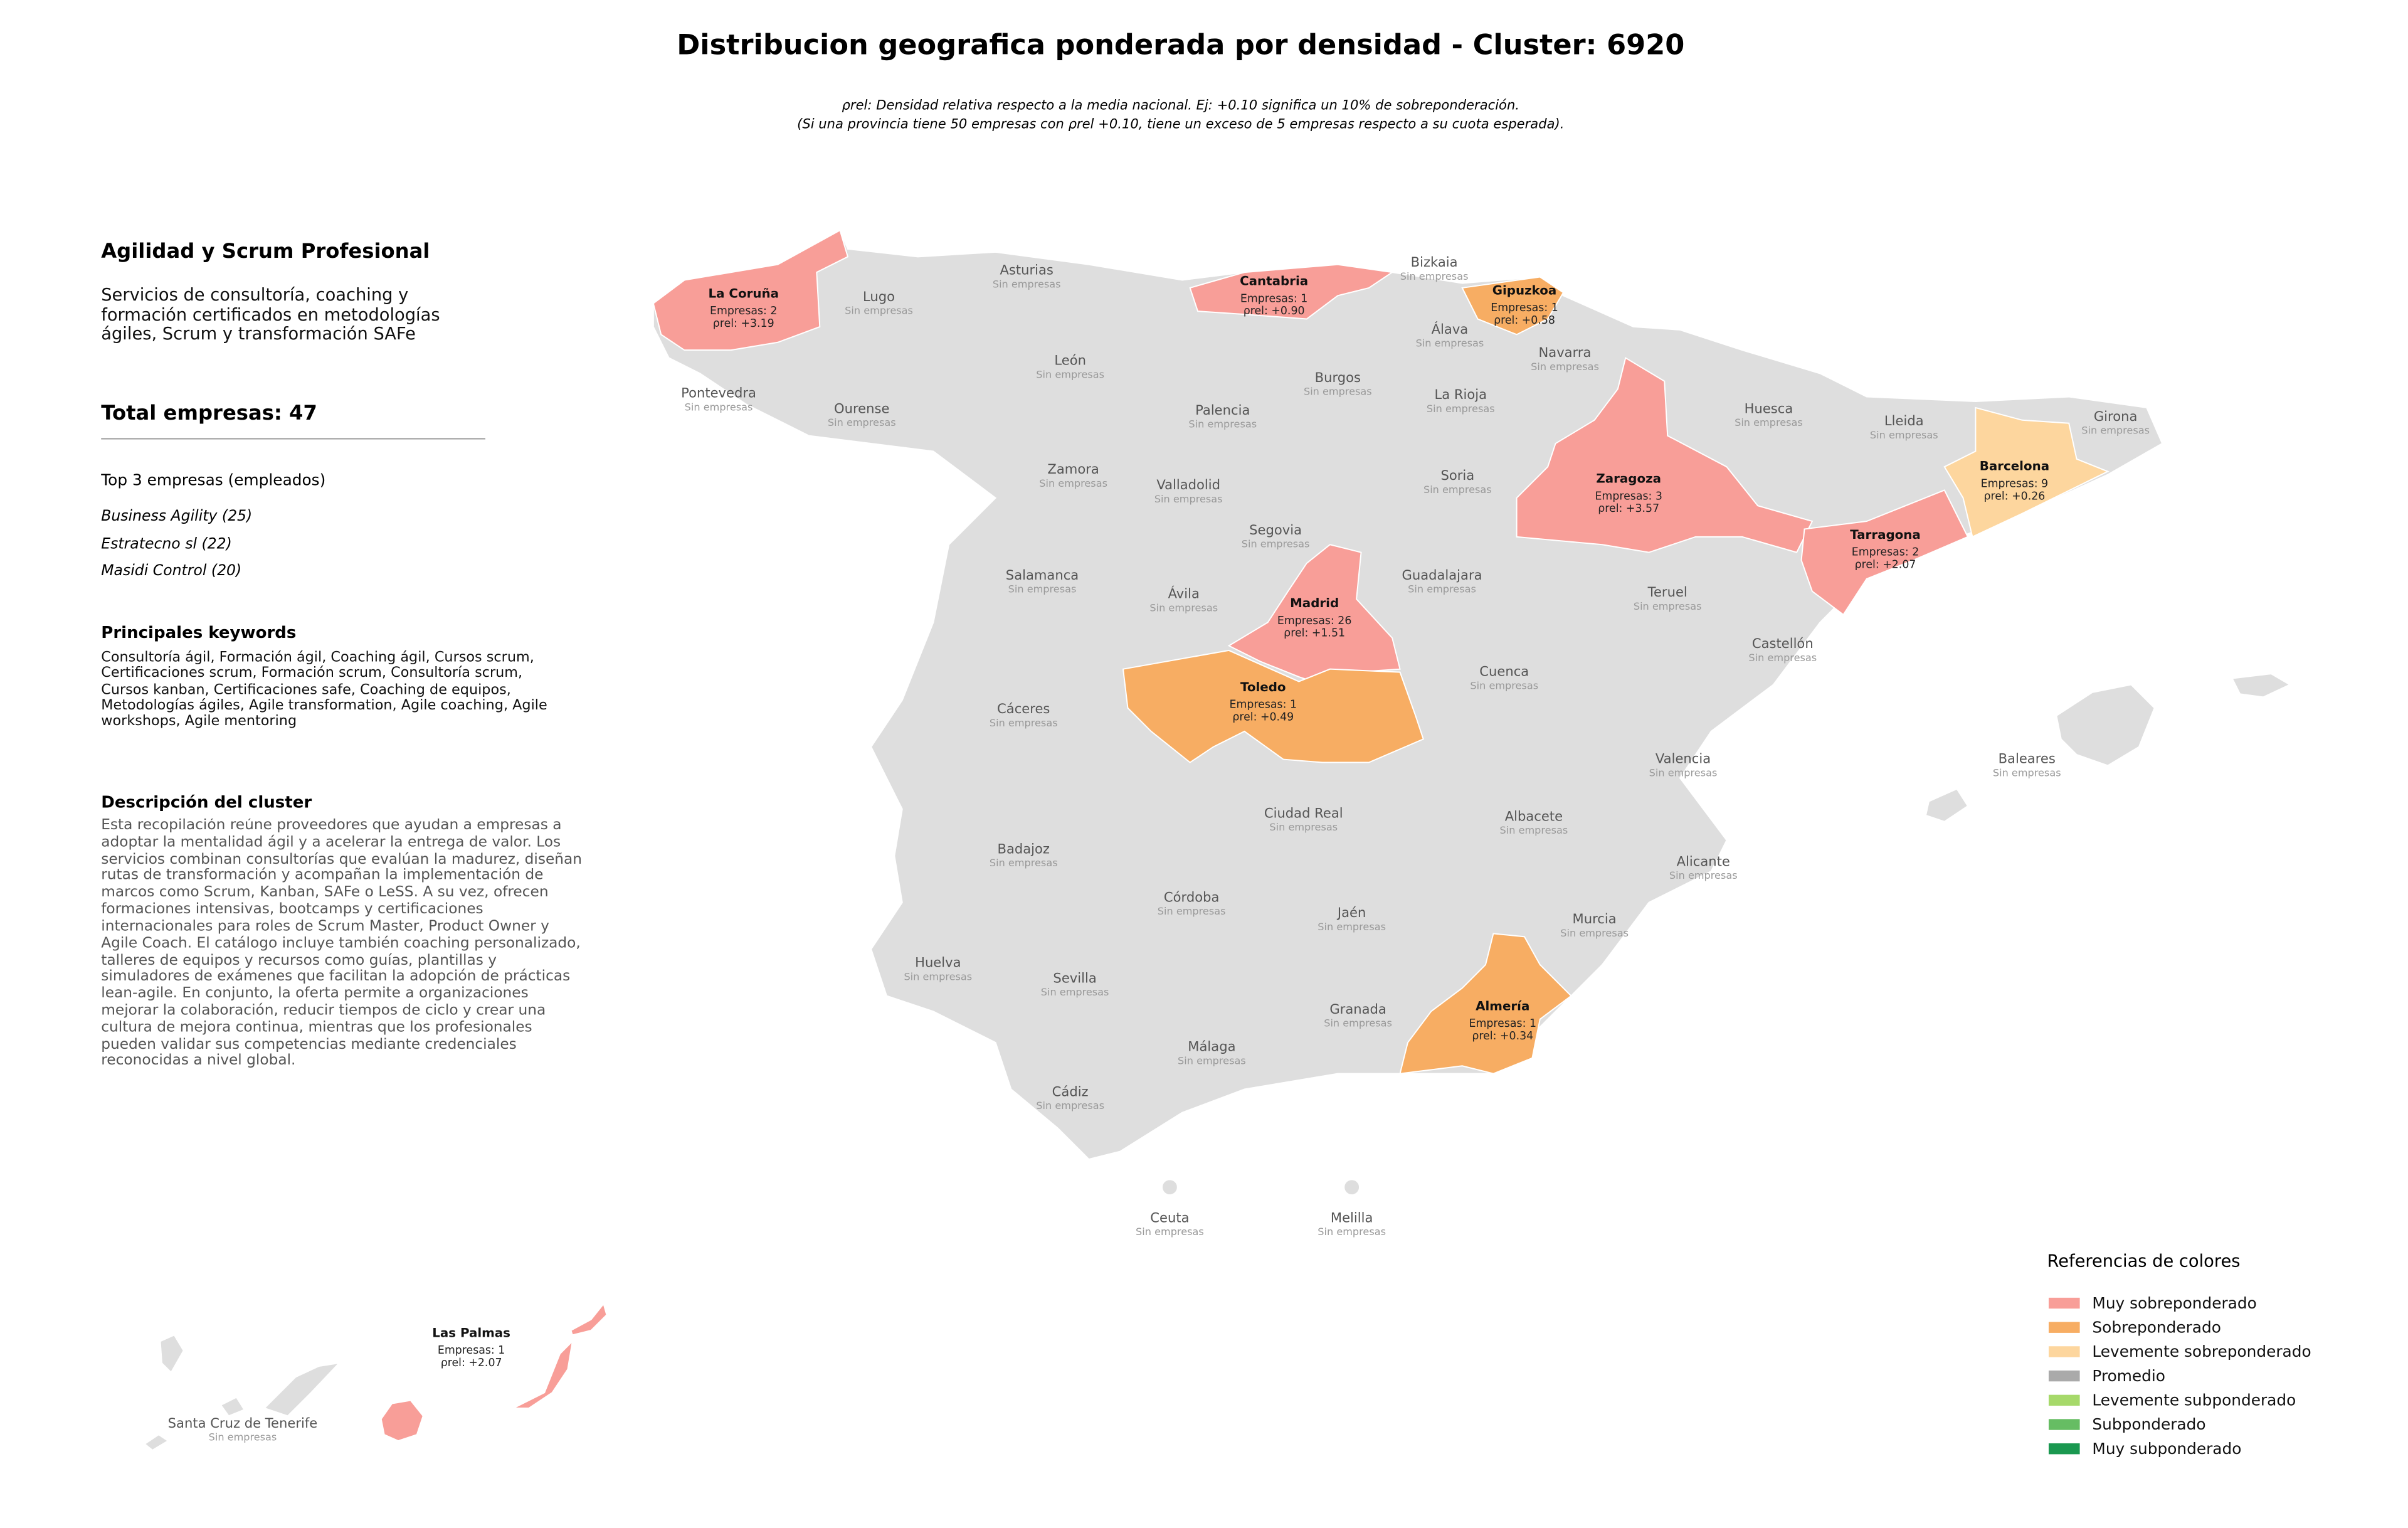 The image size is (2408, 1528). What do you see at coordinates (1070, 1091) in the screenshot?
I see `province-name: Cádiz` at bounding box center [1070, 1091].